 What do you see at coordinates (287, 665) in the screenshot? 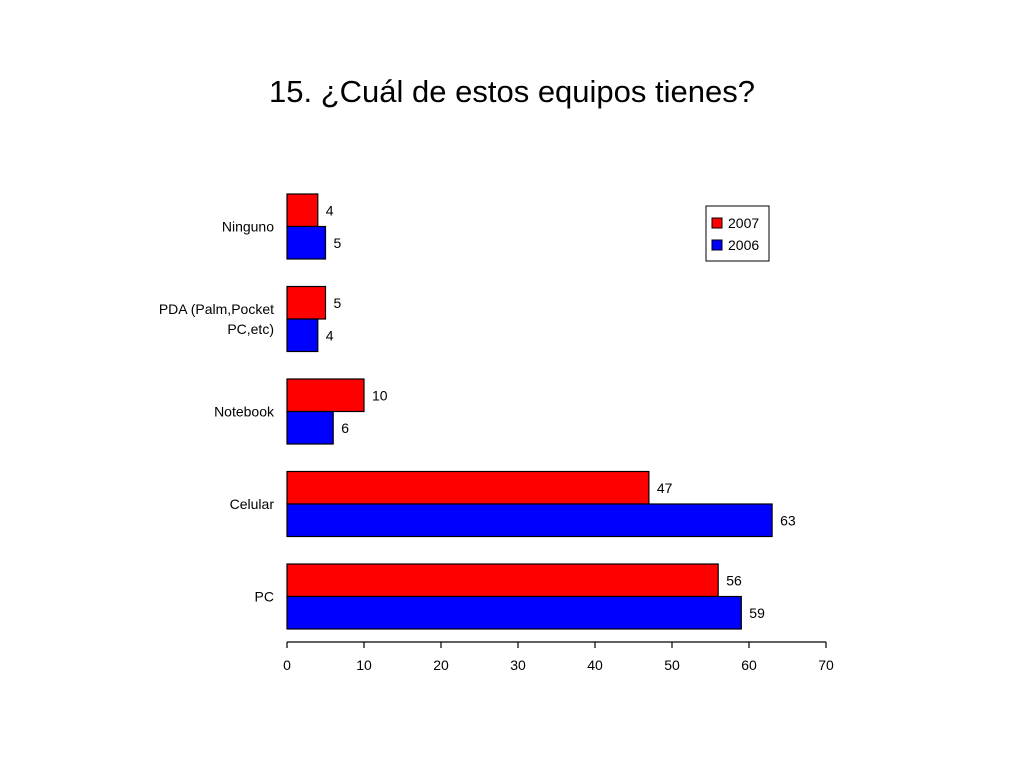
I see `x-tick-label-0: 0` at bounding box center [287, 665].